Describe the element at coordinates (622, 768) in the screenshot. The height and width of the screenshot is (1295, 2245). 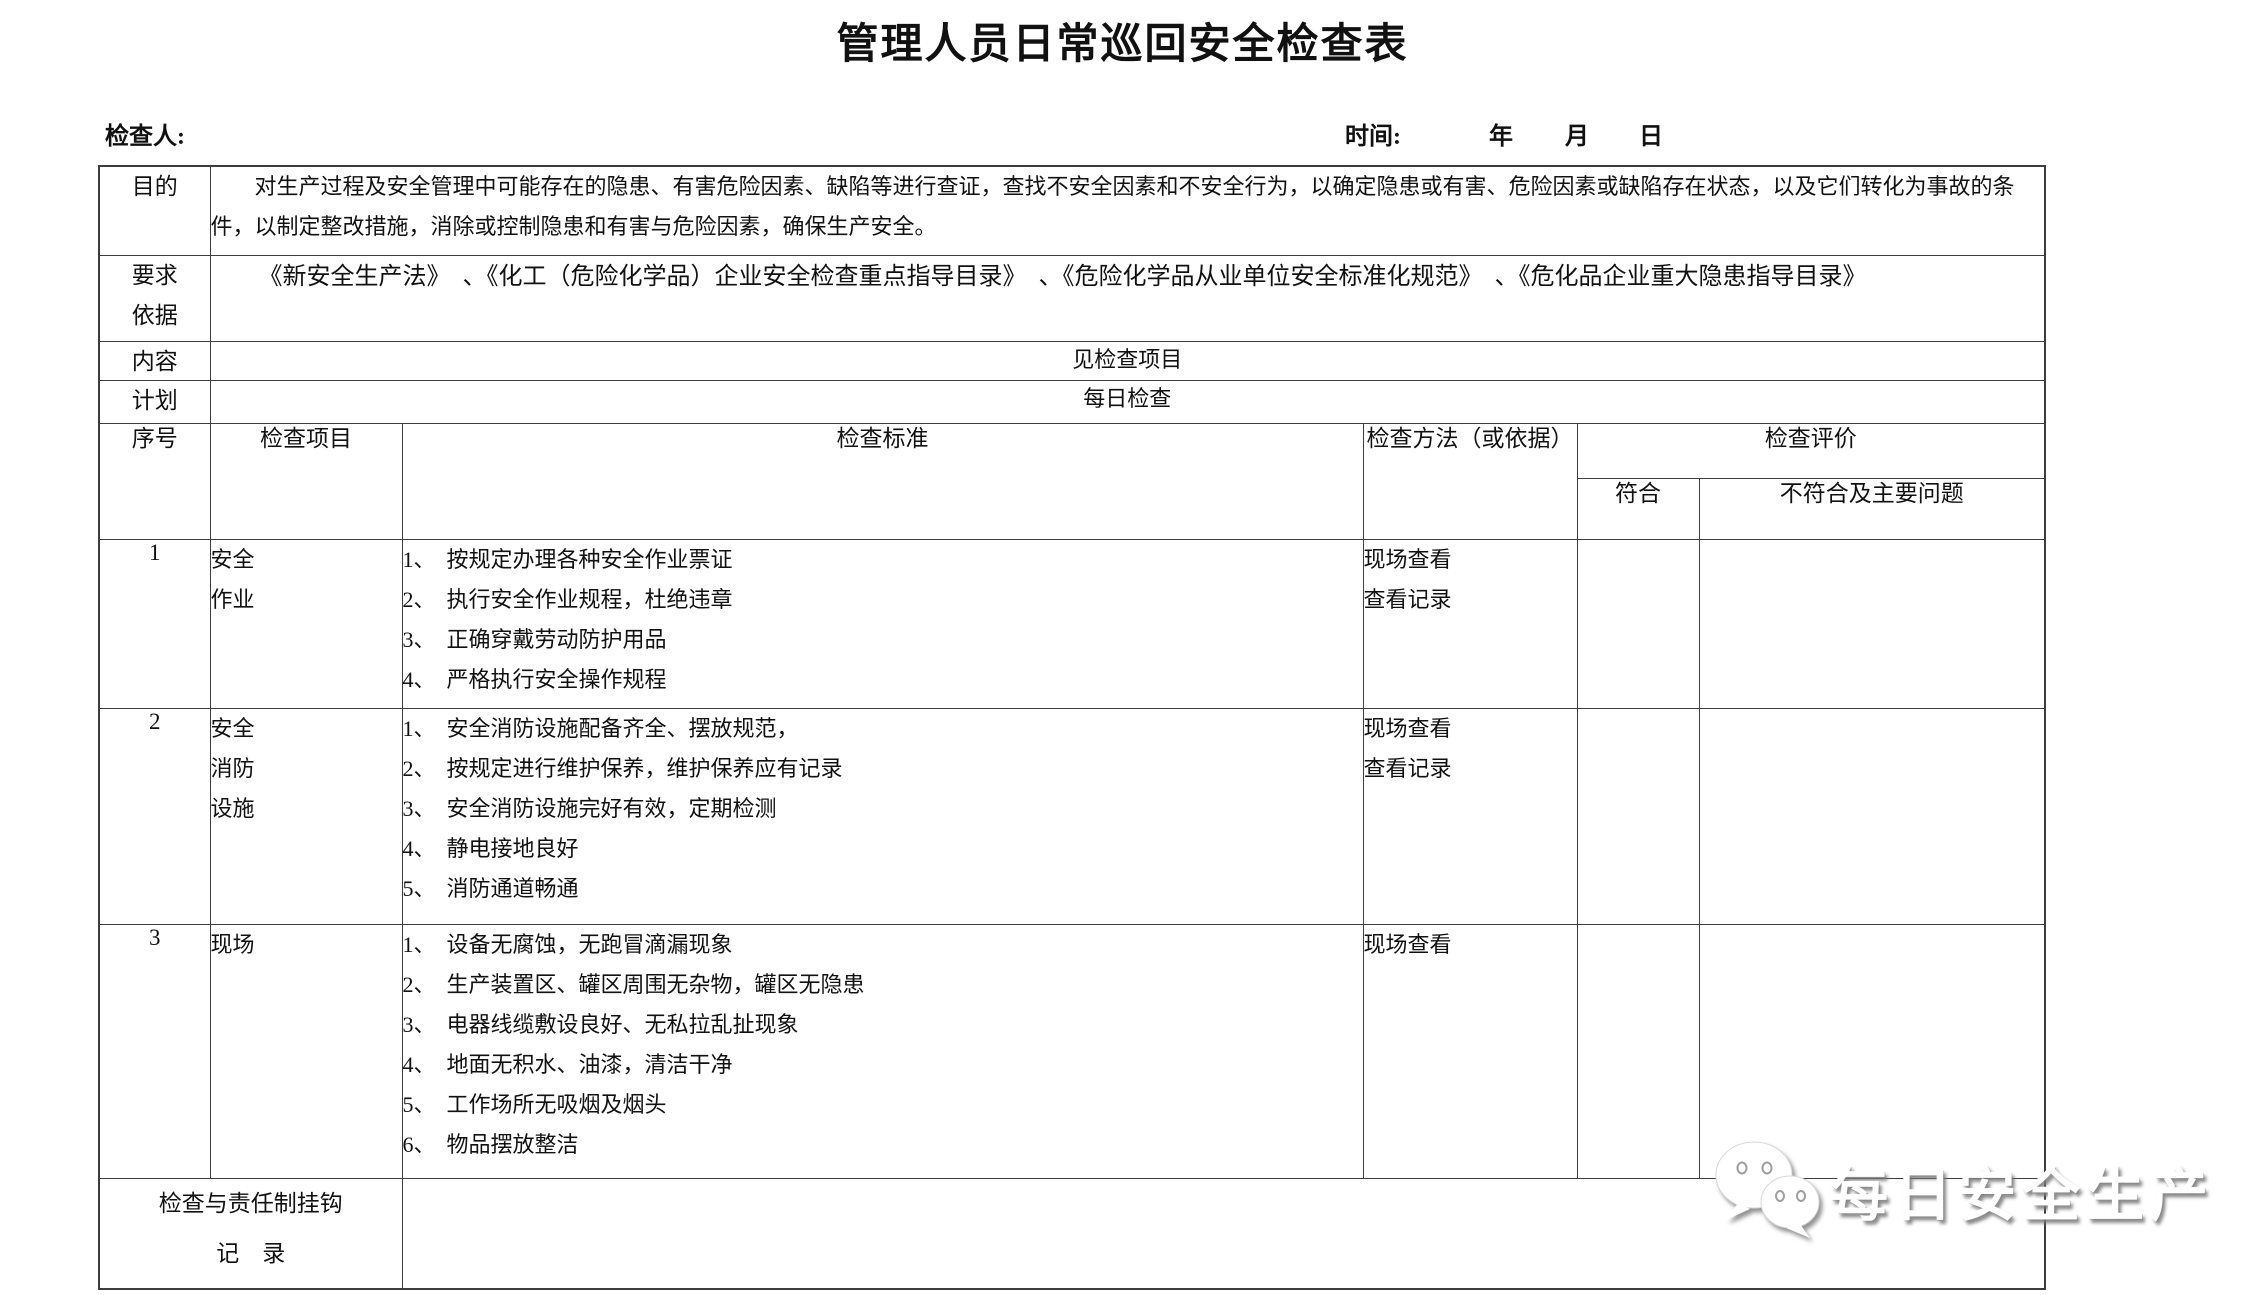
I see `standard-item: 2、 按规定进行维护保养，维护保养应有记录` at that location.